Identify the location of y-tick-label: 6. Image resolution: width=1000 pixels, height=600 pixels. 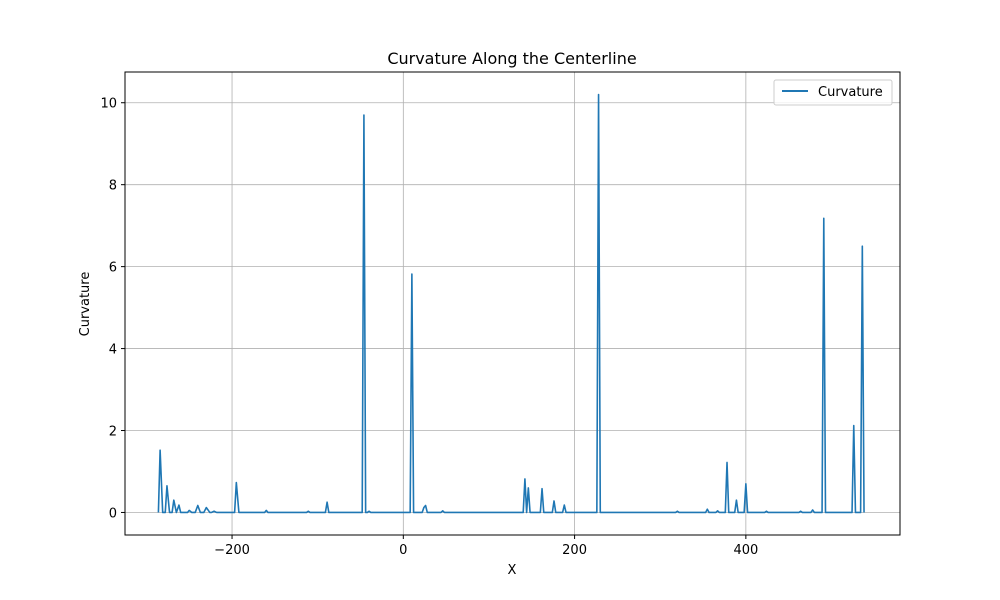
(113, 268).